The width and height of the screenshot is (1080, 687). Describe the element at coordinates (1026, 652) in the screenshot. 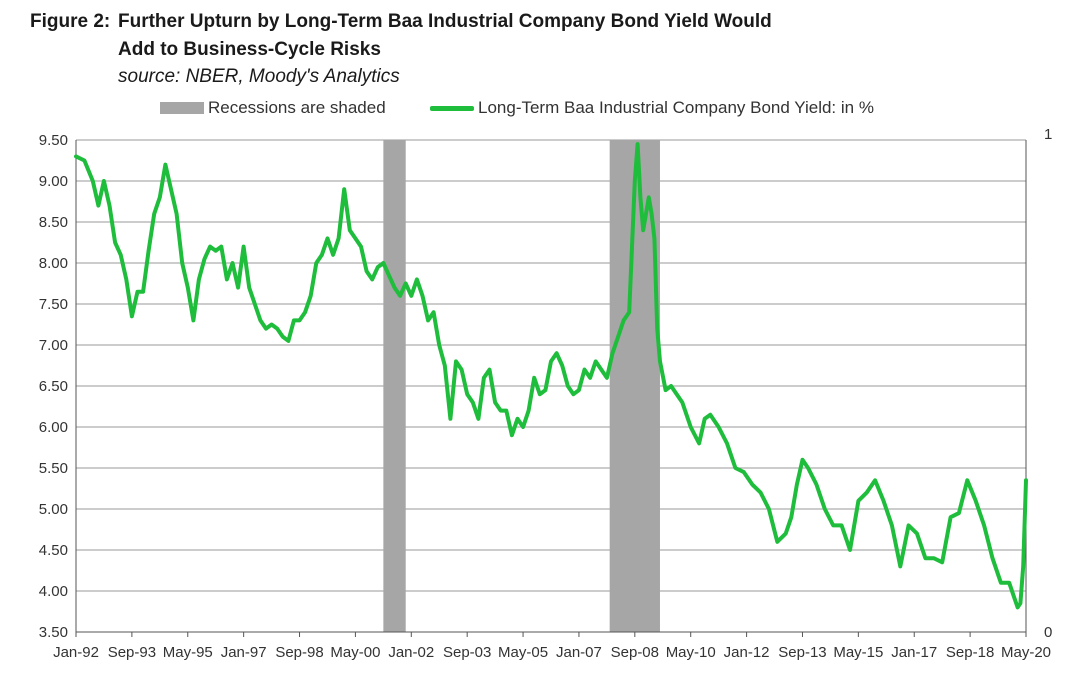

I see `x-tick-label: May-20` at that location.